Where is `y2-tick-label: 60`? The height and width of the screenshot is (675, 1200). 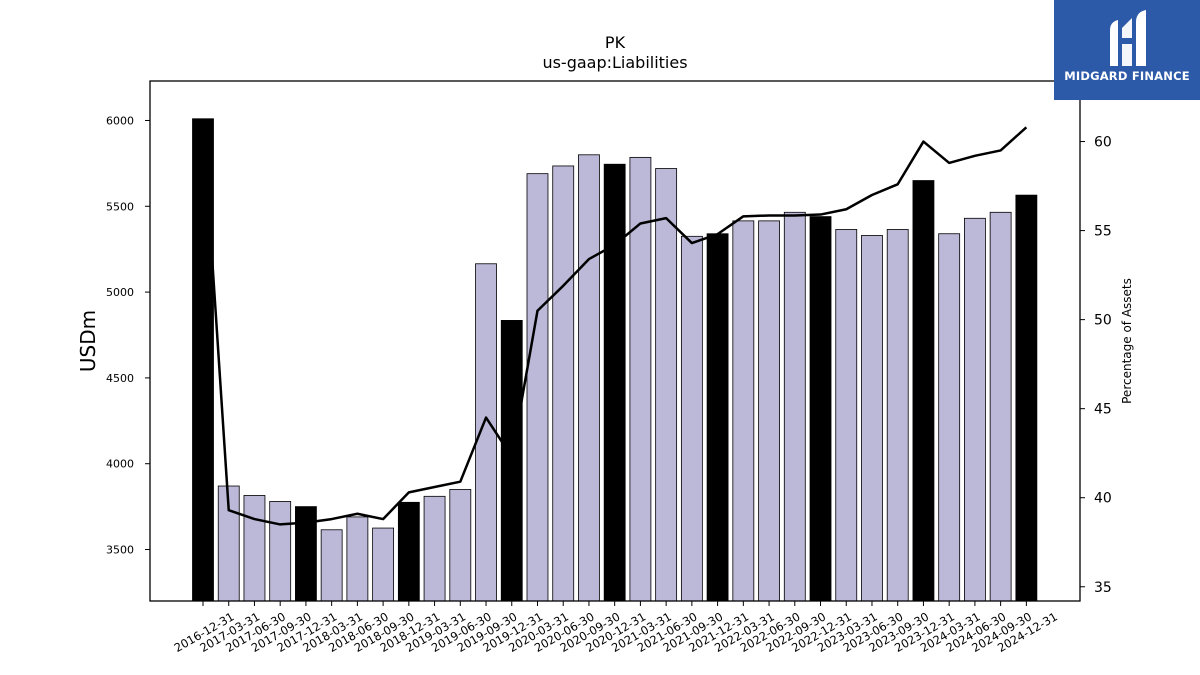
y2-tick-label: 60 is located at coordinates (1103, 143).